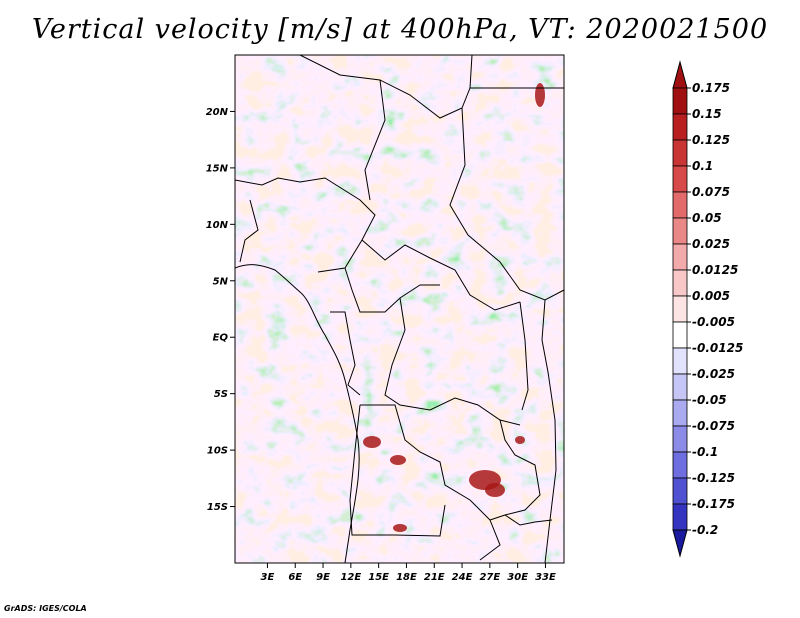 The height and width of the screenshot is (618, 800). Describe the element at coordinates (717, 348) in the screenshot. I see `colorbar-label: -0.0125` at that location.